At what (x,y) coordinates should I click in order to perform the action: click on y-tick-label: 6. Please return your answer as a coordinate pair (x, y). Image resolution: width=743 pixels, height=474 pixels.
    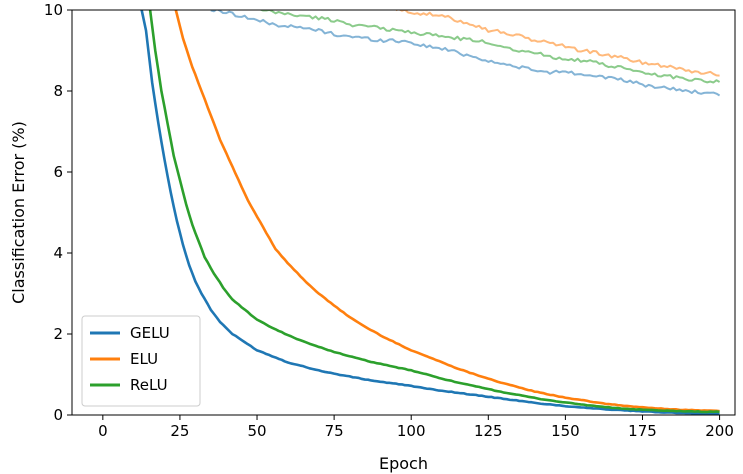
    Looking at the image, I should click on (58, 172).